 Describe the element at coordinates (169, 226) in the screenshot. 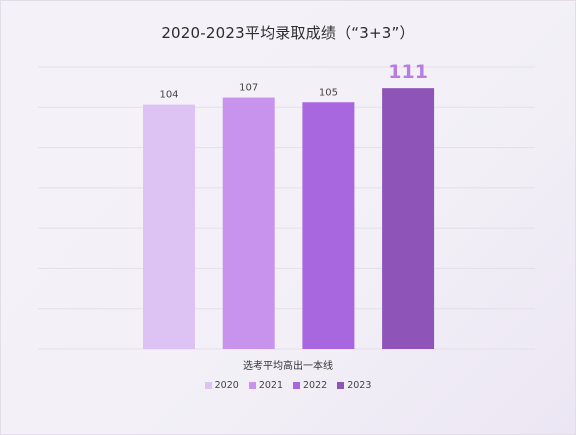

I see `bar-2020` at that location.